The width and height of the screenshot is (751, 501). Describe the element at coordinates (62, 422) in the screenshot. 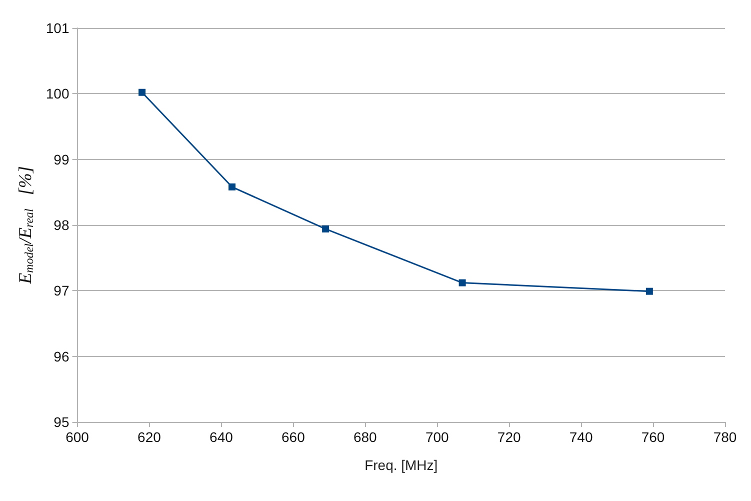

I see `y-tick-label: 95` at that location.